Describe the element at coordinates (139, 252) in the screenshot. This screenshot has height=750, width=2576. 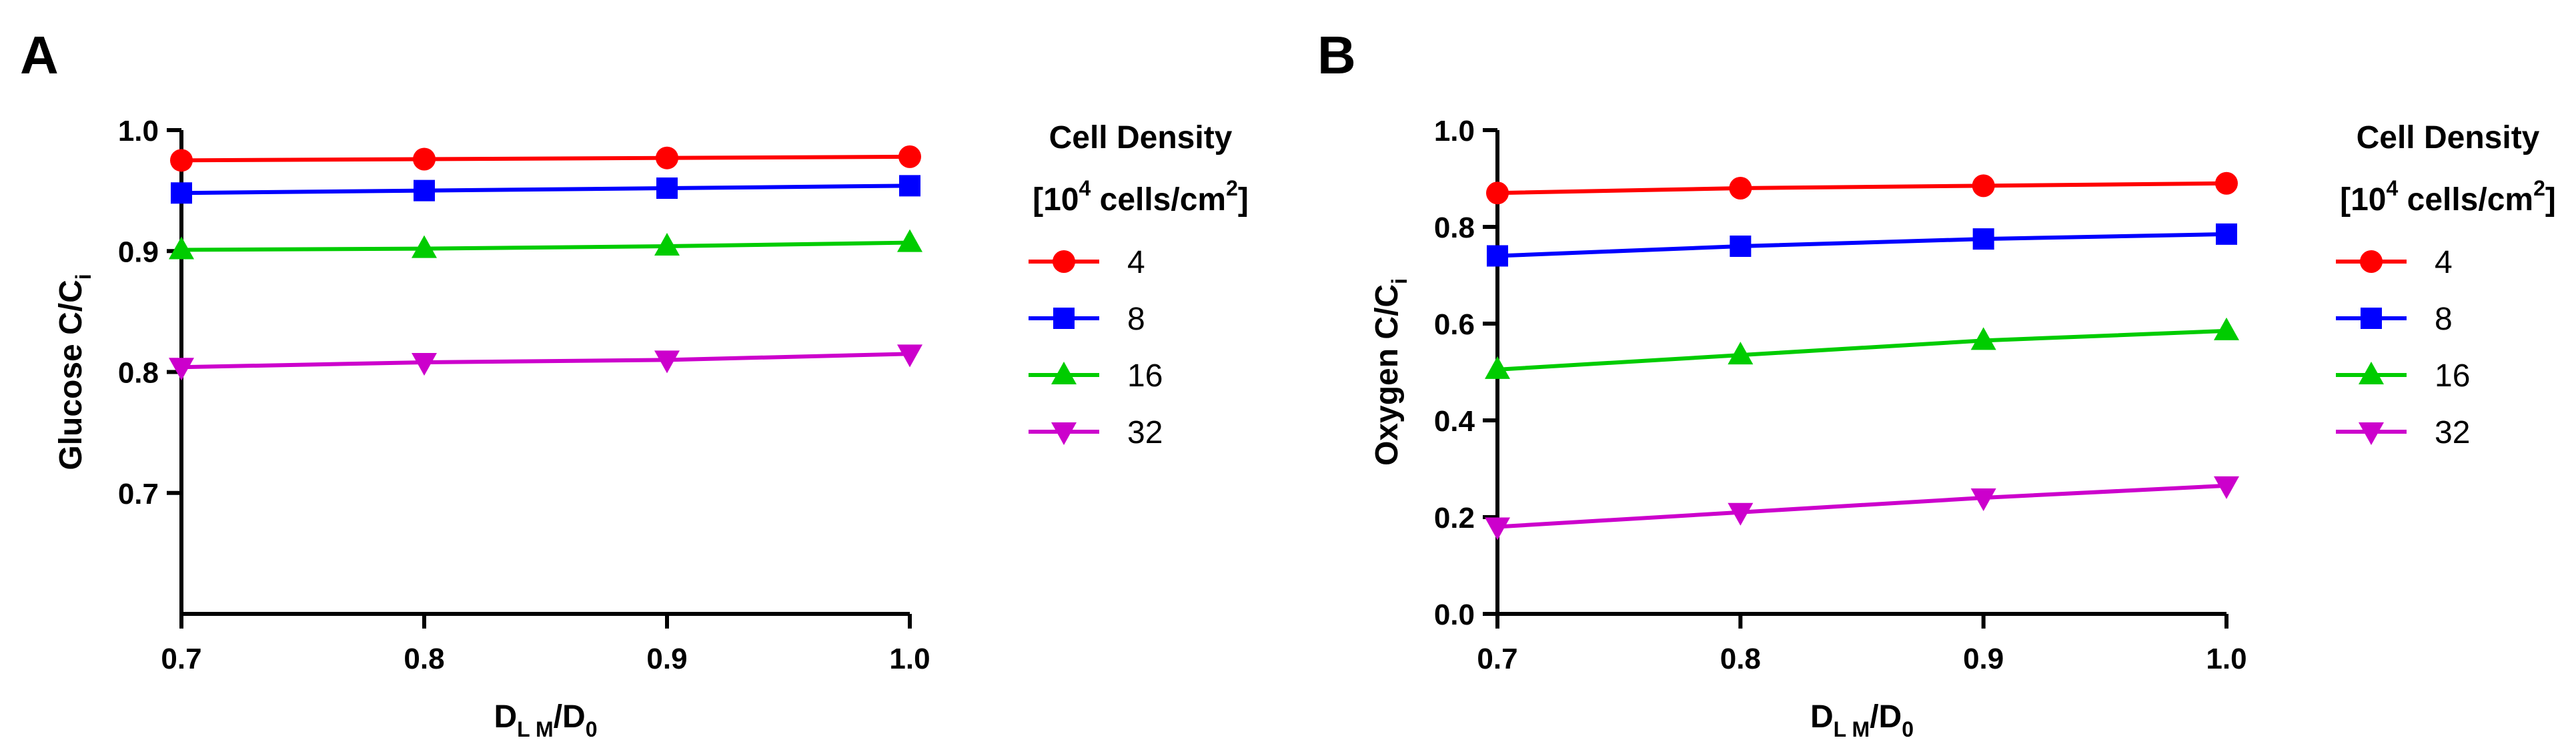
I see `y-tick-label: 0.9` at that location.